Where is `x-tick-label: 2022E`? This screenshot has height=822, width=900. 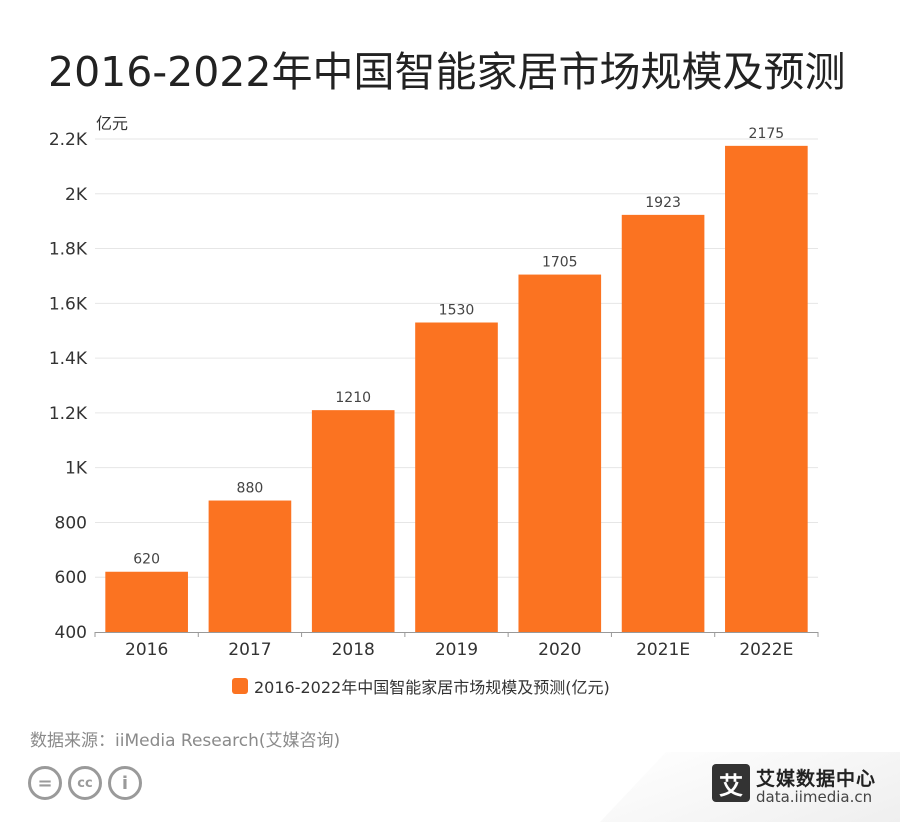
x-tick-label: 2022E is located at coordinates (766, 650).